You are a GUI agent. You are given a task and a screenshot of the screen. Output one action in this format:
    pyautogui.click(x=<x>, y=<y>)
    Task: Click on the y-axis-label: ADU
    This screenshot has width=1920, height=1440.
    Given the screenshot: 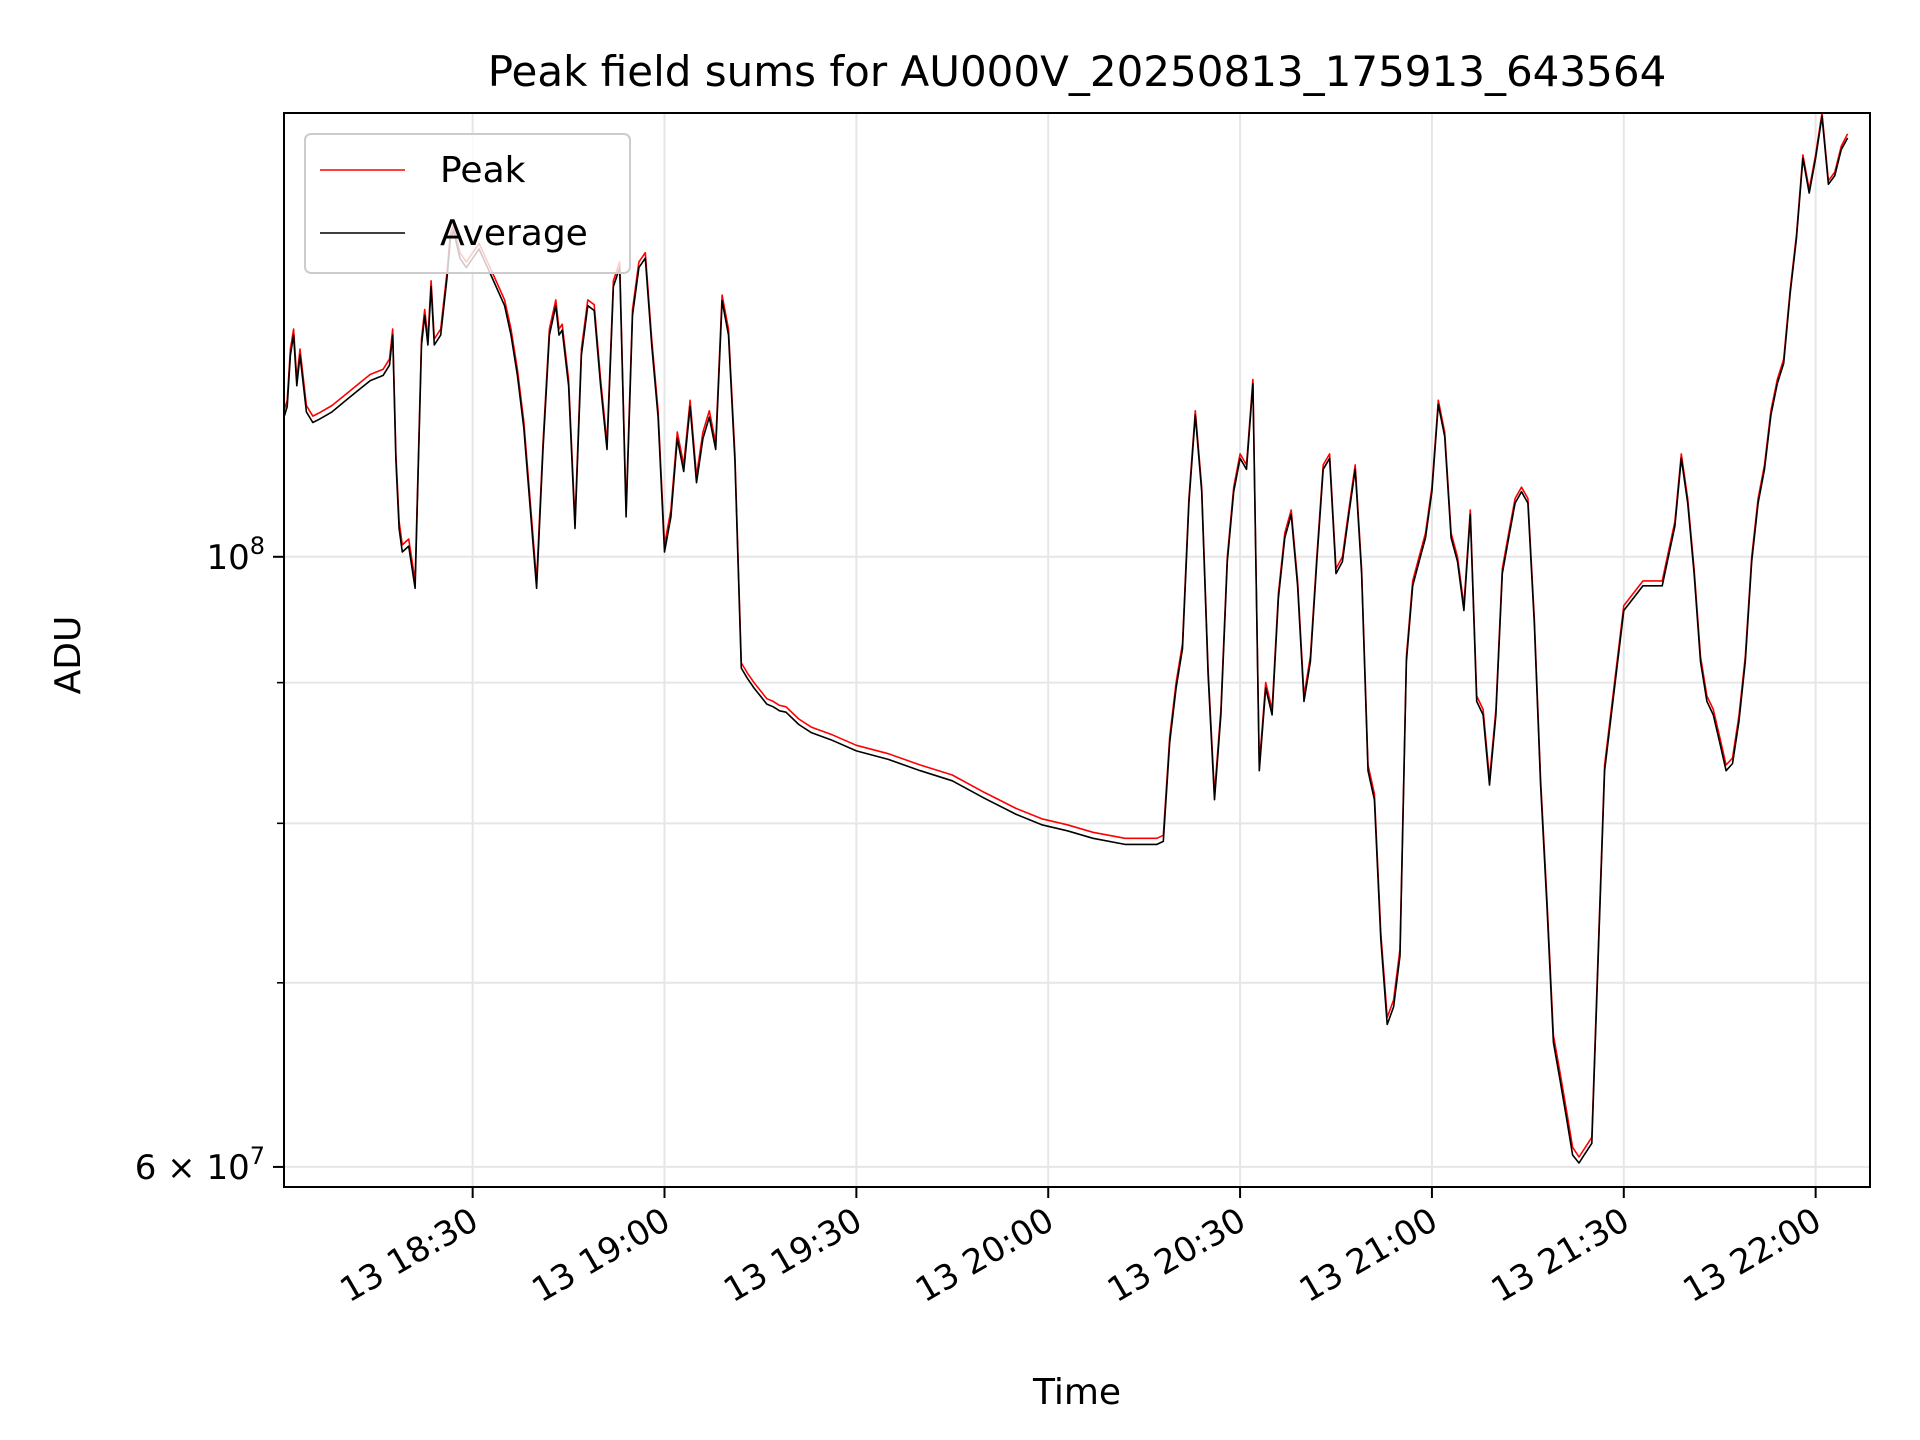 What is the action you would take?
    pyautogui.click(x=68, y=655)
    